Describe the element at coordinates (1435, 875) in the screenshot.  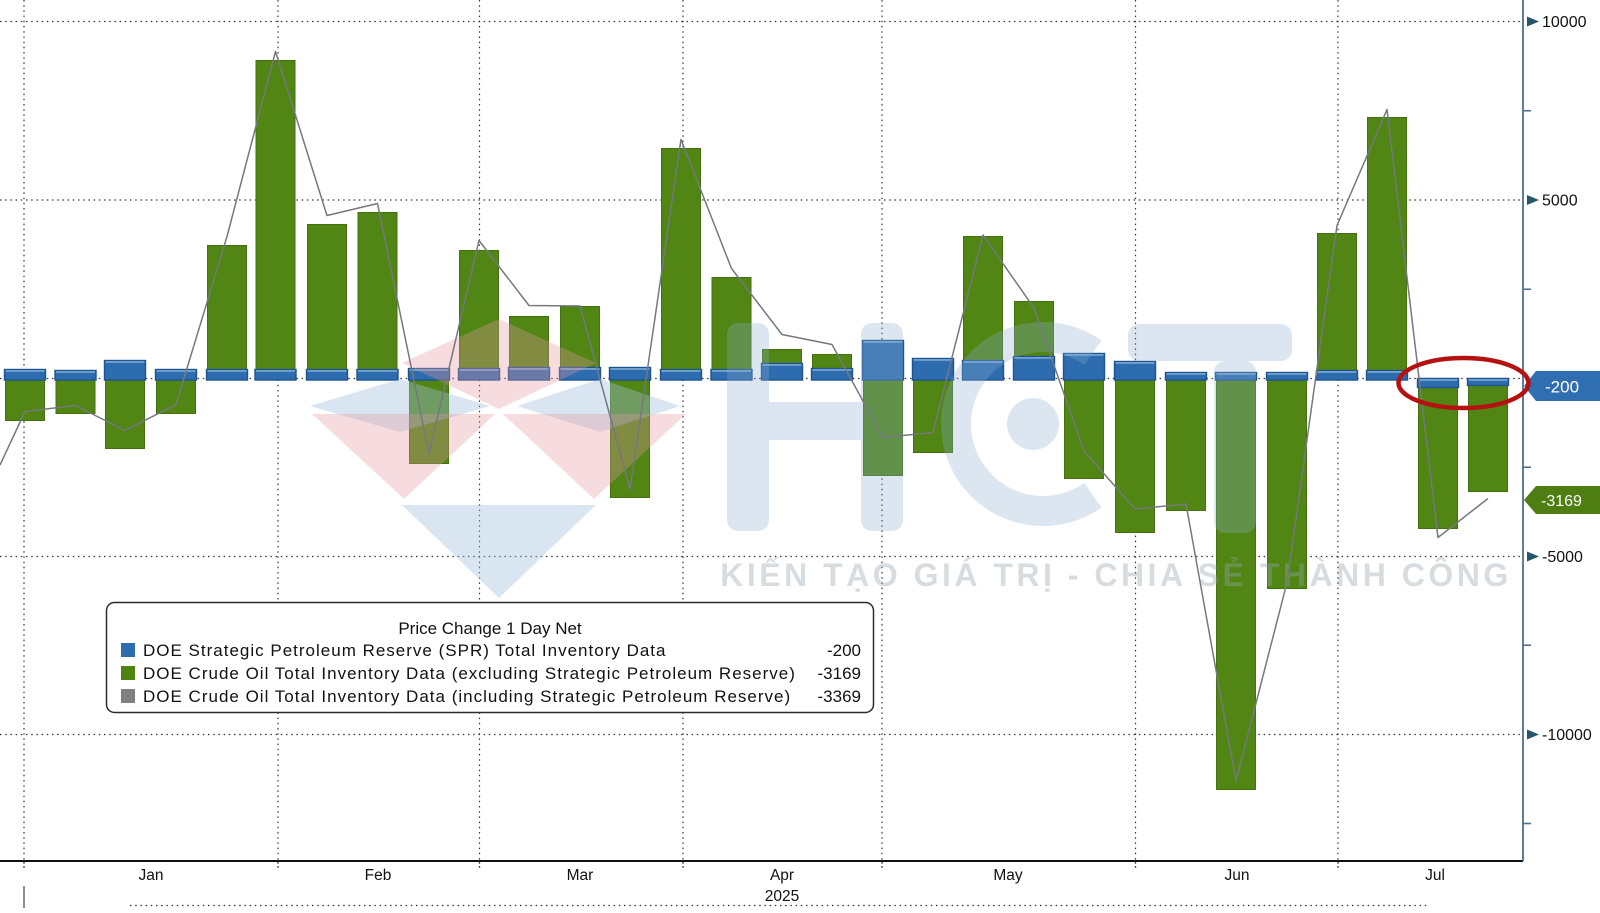
I see `svg-text: Jul` at that location.